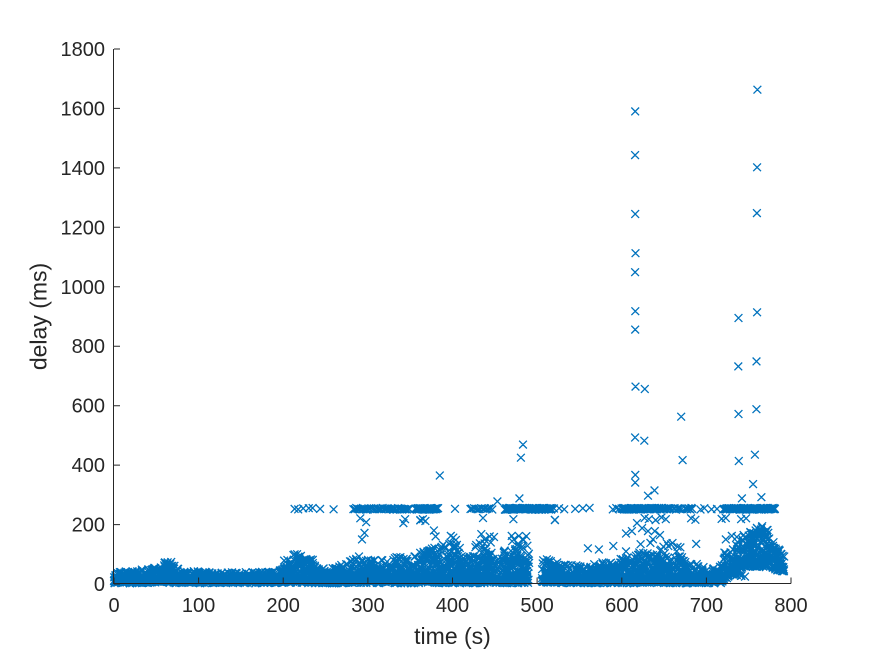  I want to click on svg-text: 700, so click(706, 606).